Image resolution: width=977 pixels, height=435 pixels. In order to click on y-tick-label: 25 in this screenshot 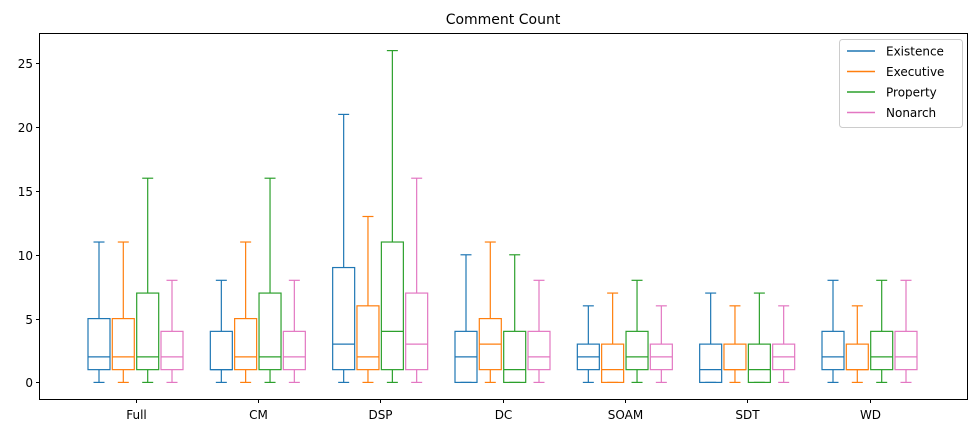, I will do `click(25, 64)`.